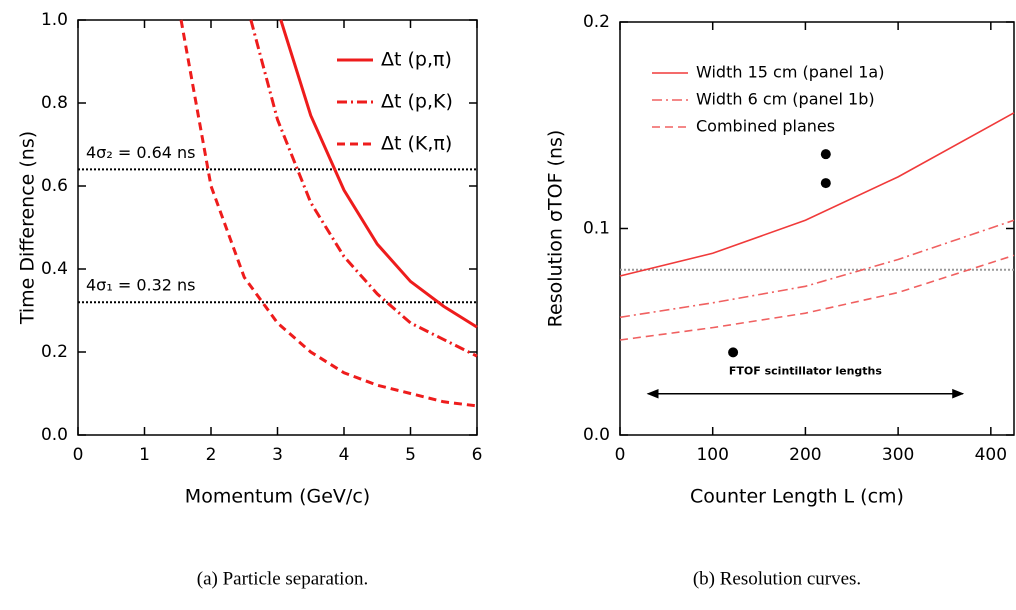  Describe the element at coordinates (410, 455) in the screenshot. I see `x-tick-label: 5` at that location.